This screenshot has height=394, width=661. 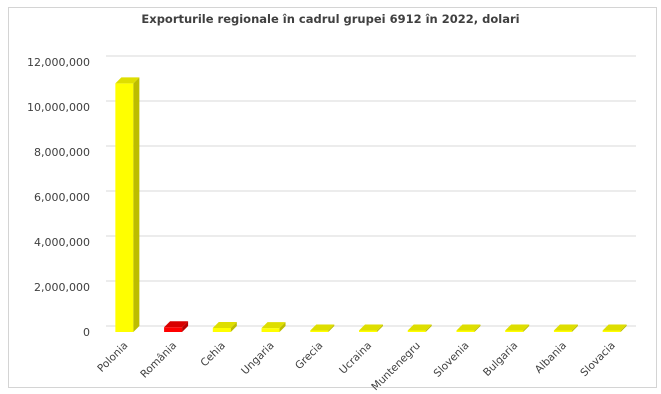 I want to click on x-tick-label: România, so click(x=158, y=360).